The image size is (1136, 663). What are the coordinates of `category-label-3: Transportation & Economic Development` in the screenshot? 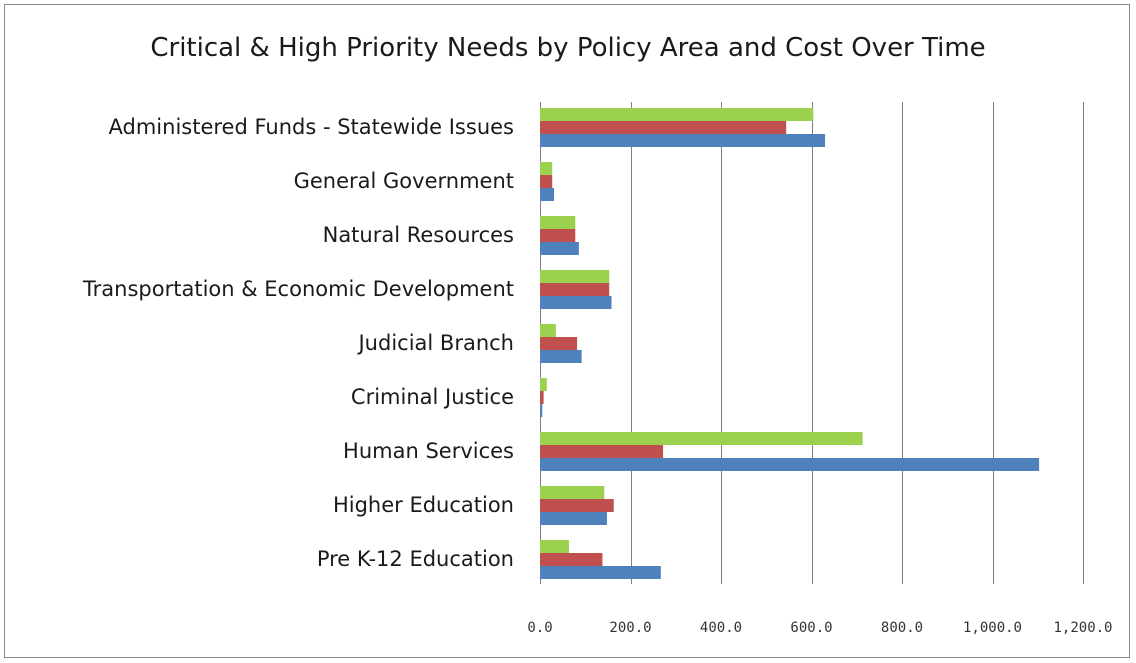 It's located at (298, 289).